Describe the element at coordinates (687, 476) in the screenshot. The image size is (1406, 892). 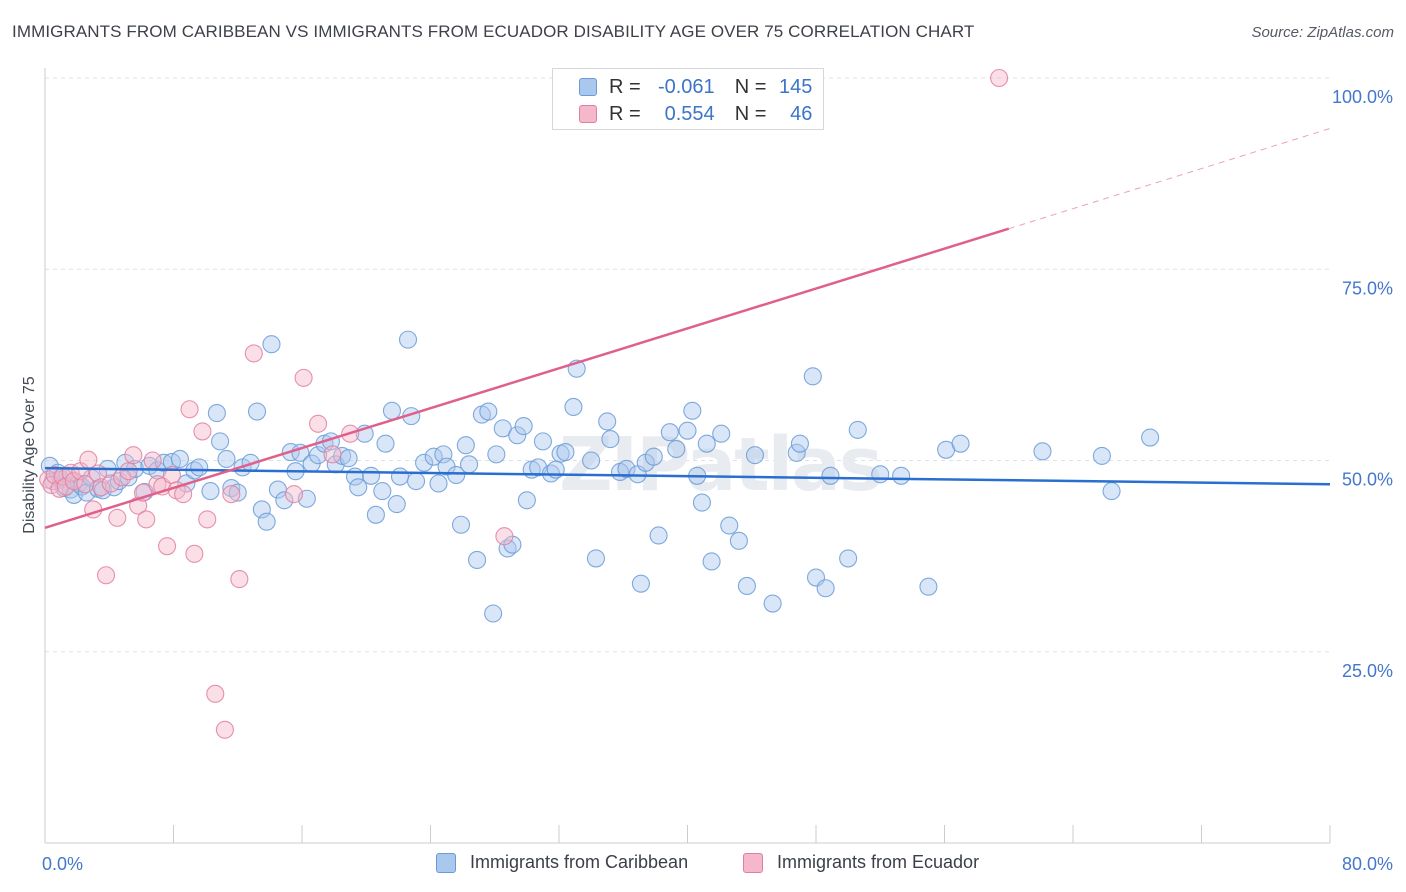
I see `caribbean-trend-line` at that location.